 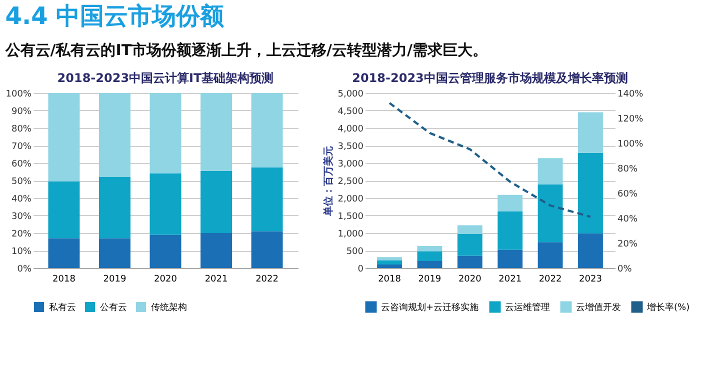 What do you see at coordinates (490, 78) in the screenshot?
I see `chart-title: 2018-2023中国云管理服务市场规模及增长率预测` at bounding box center [490, 78].